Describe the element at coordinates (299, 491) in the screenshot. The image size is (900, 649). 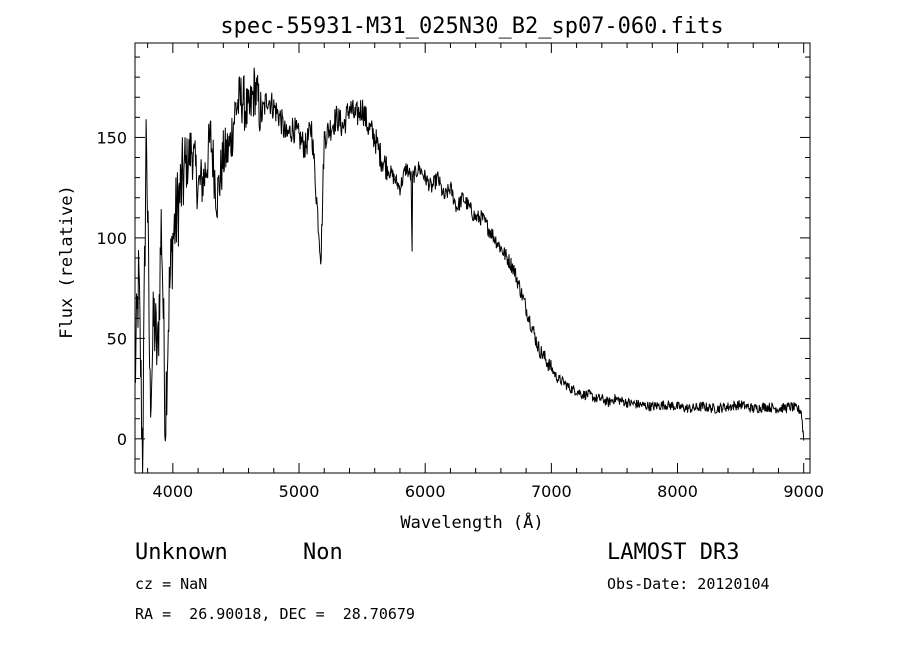
I see `x-tick-label: 5000` at that location.